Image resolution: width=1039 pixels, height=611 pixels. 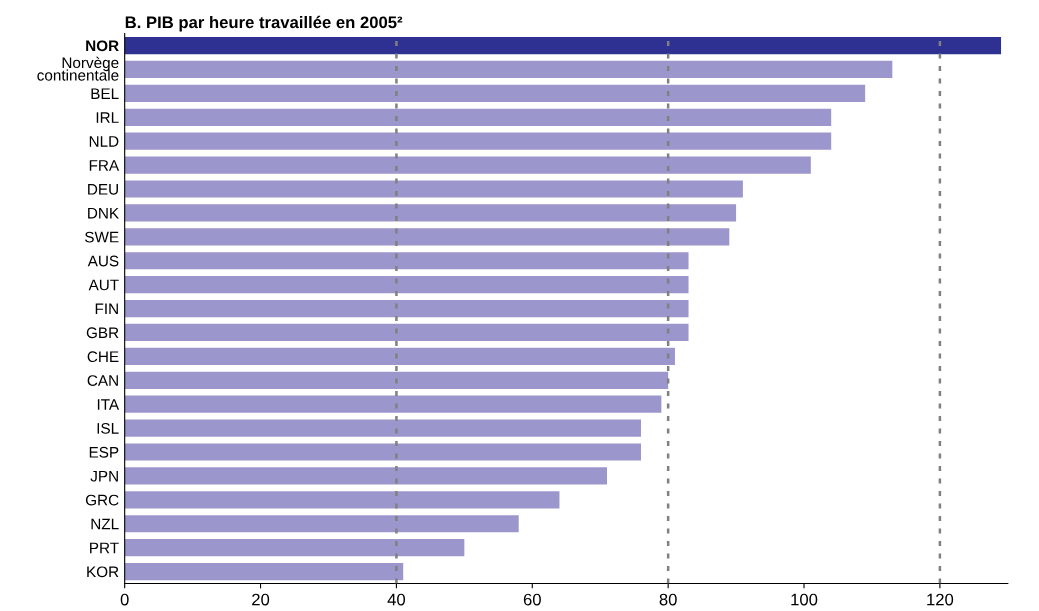 I want to click on x-tick-label: 100, so click(x=804, y=599).